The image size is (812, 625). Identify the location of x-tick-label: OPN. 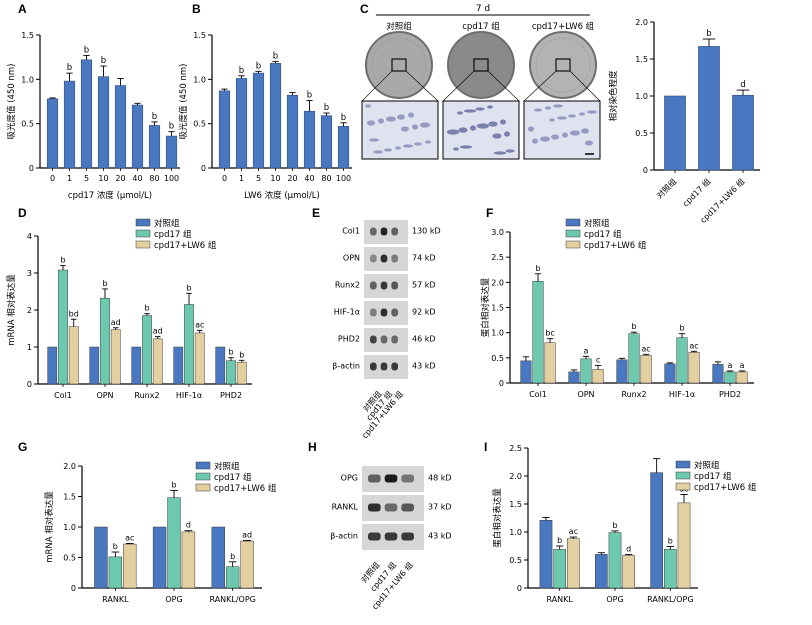
(585, 394).